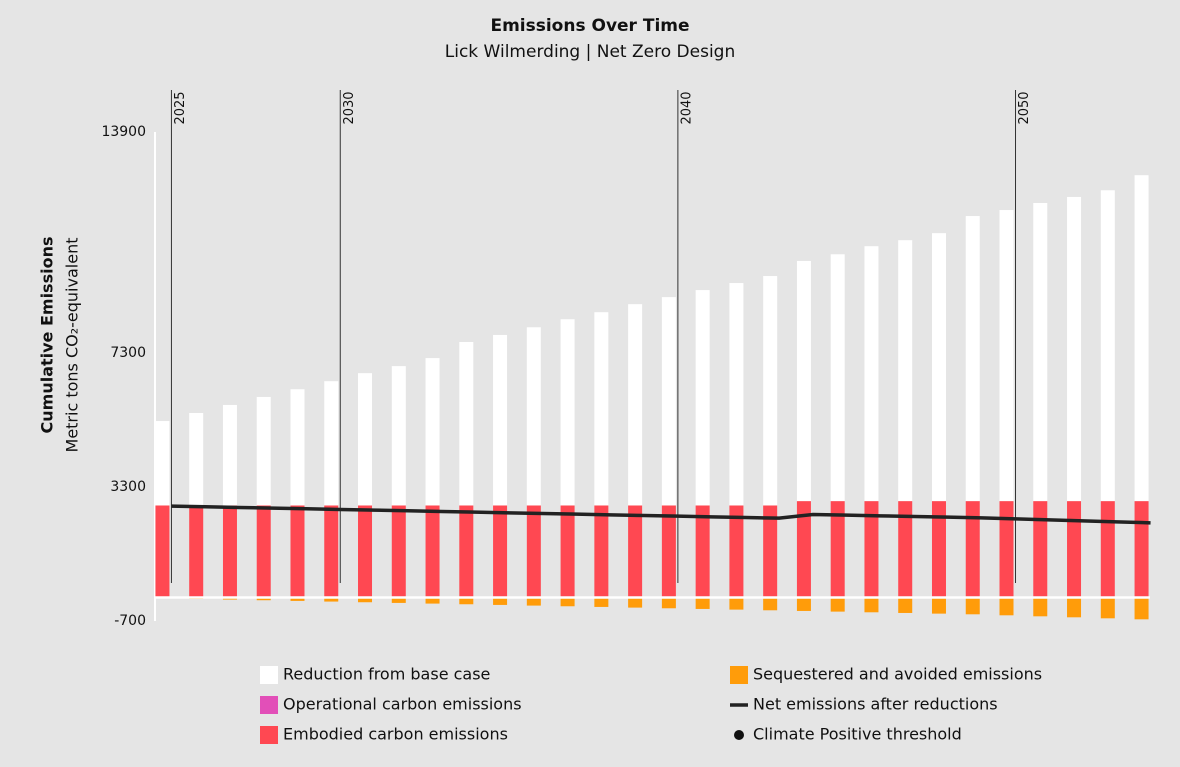  What do you see at coordinates (589, 26) in the screenshot?
I see `chart-title: Emissions Over Time` at bounding box center [589, 26].